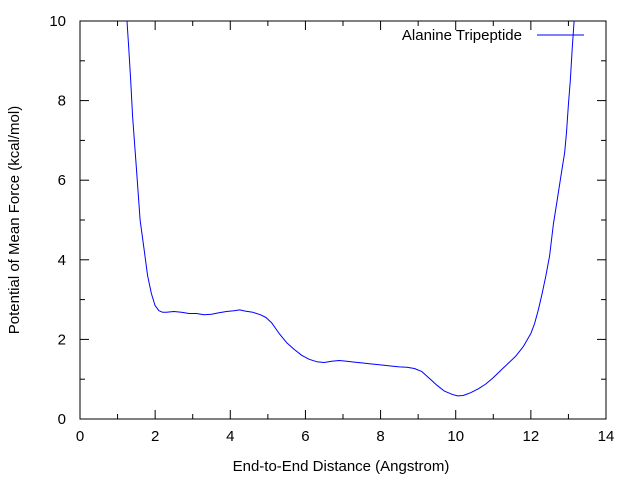 The image size is (640, 480). I want to click on x-tick-label: 10, so click(455, 436).